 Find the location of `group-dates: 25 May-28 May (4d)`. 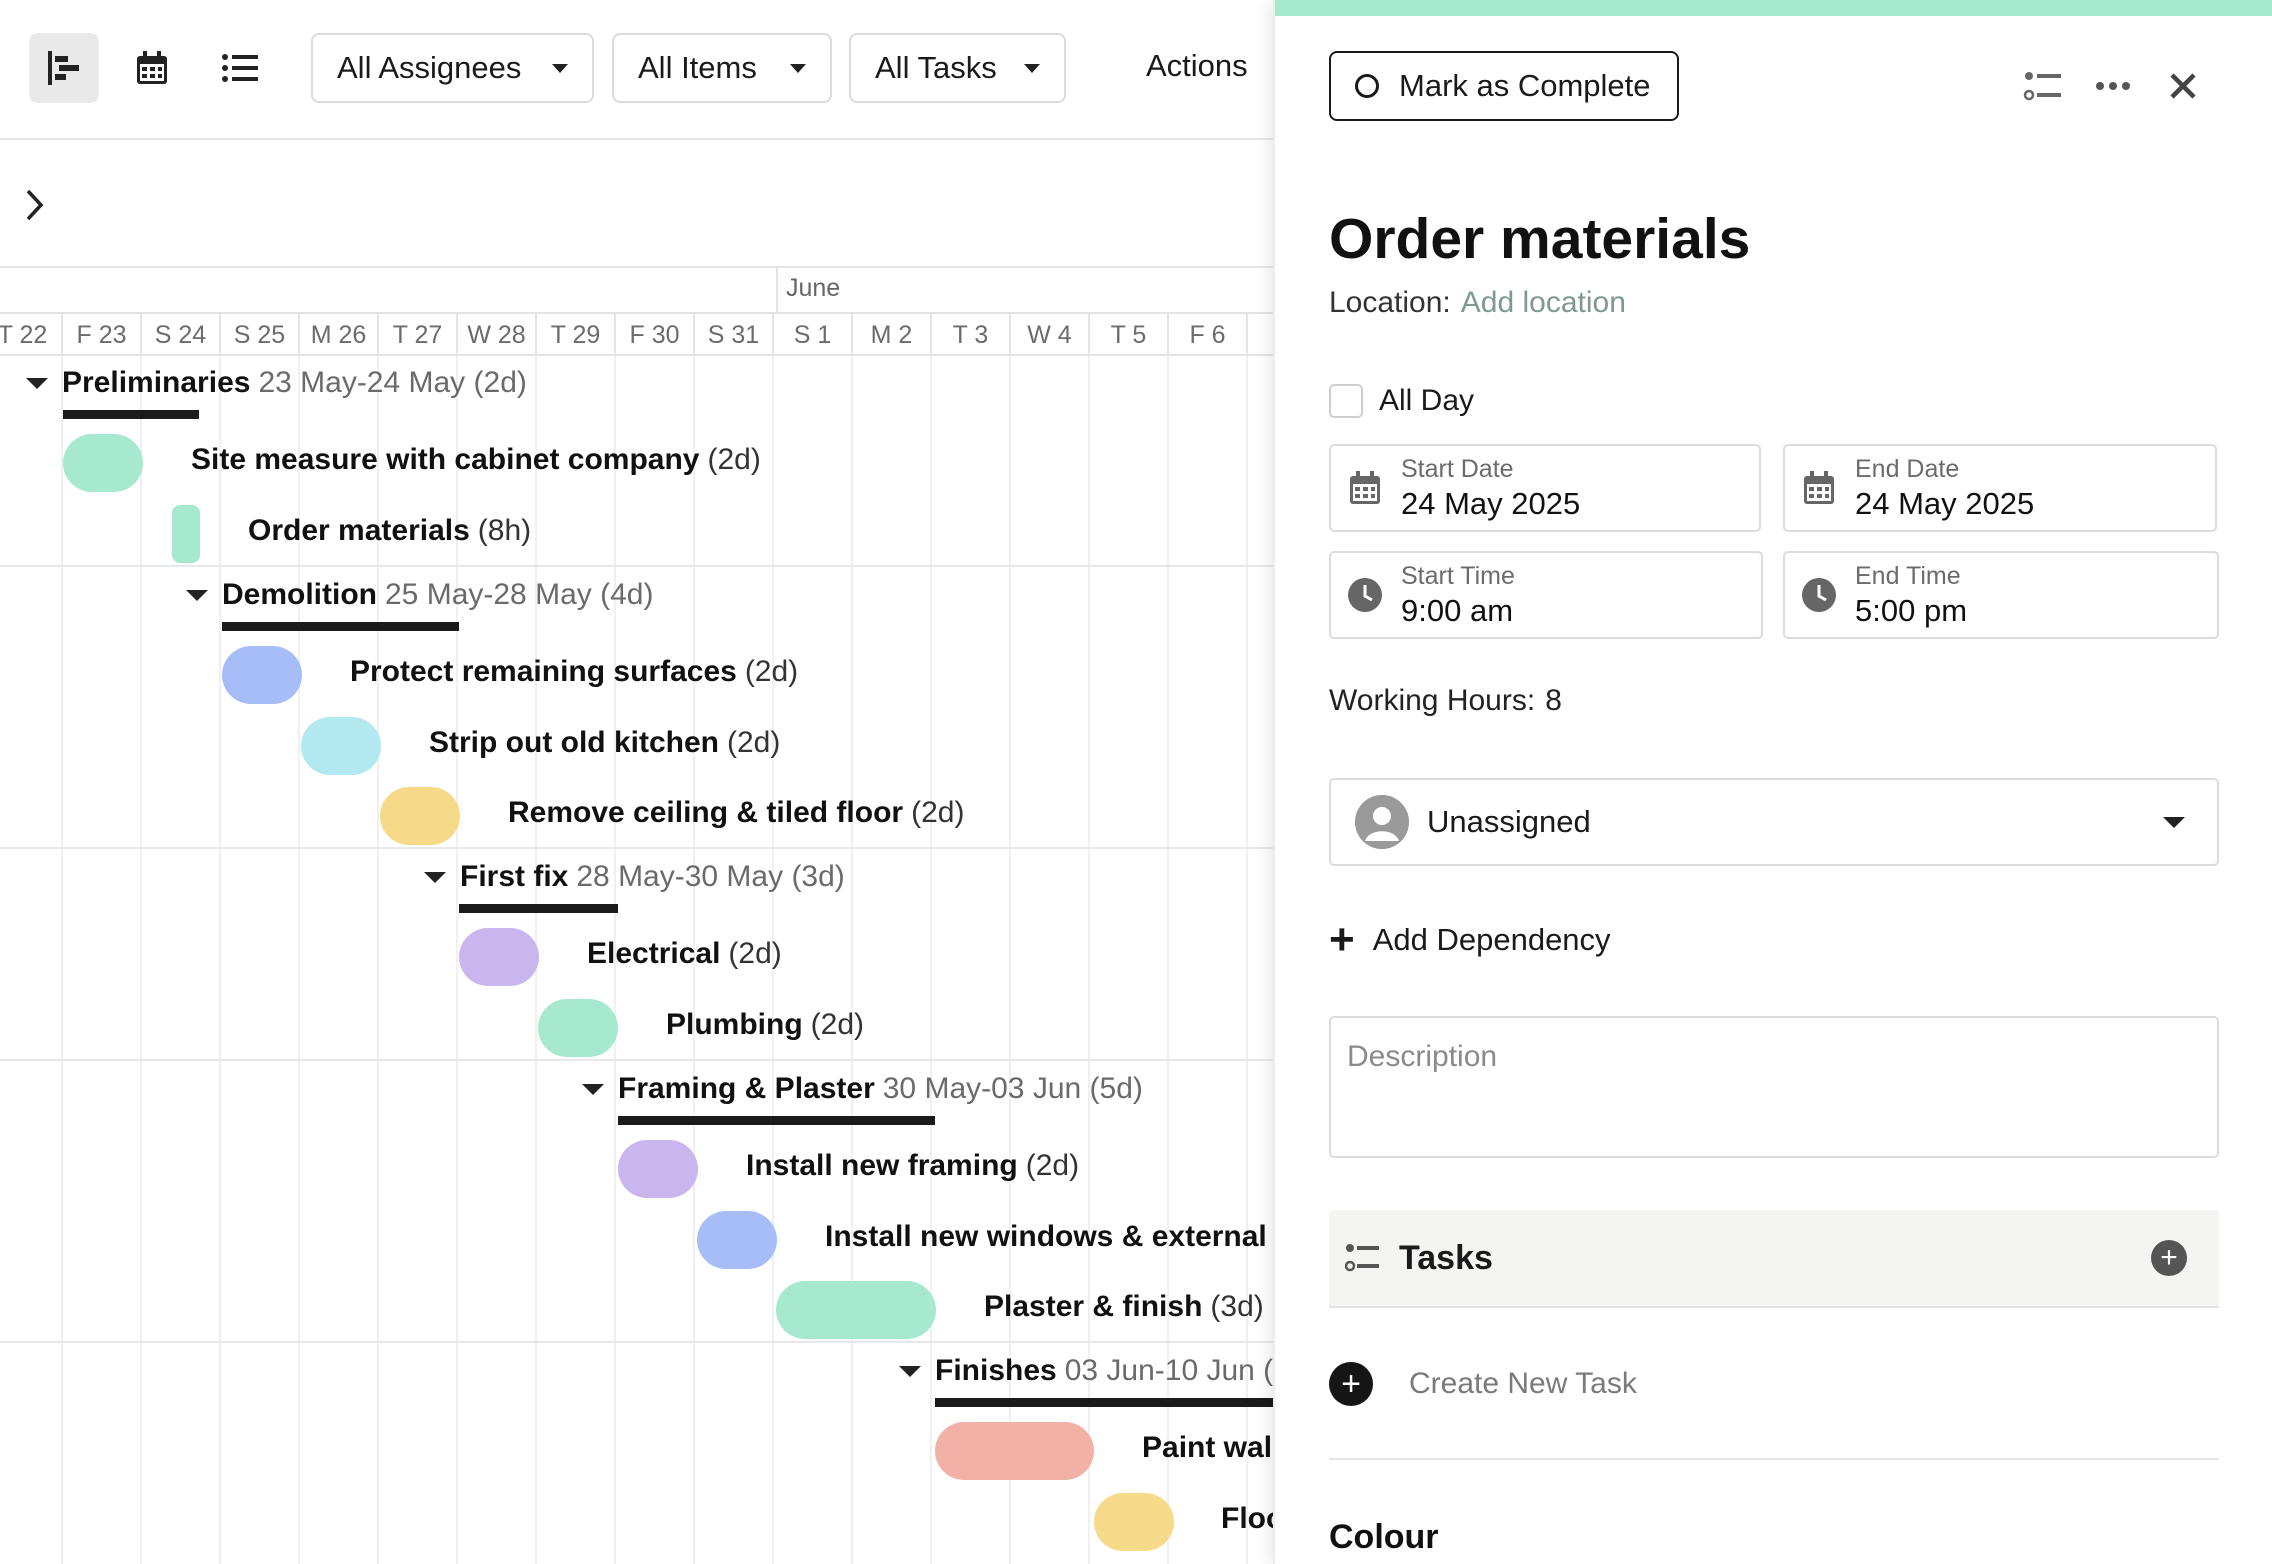

group-dates: 25 May-28 May (4d) is located at coordinates (519, 594).